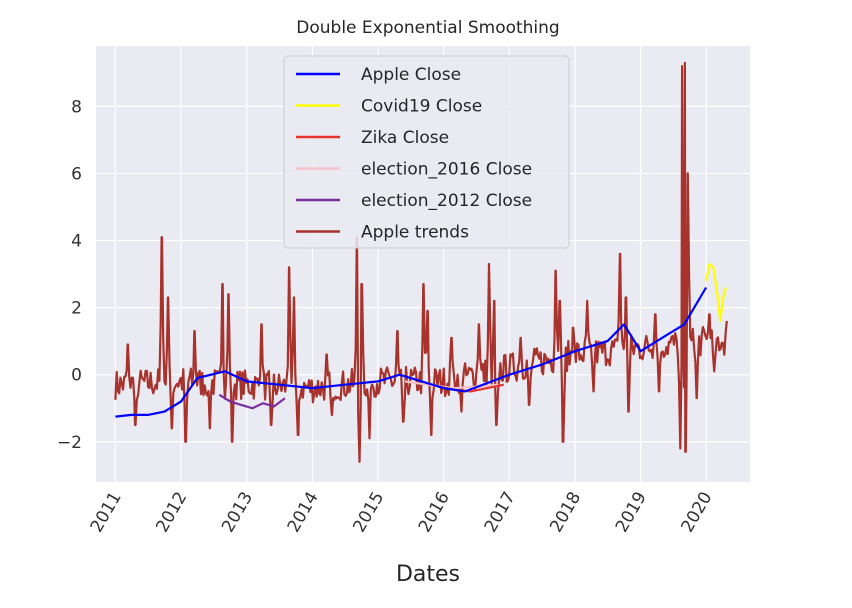 This screenshot has width=852, height=608. What do you see at coordinates (500, 512) in the screenshot?
I see `x-tick-label: 2017` at bounding box center [500, 512].